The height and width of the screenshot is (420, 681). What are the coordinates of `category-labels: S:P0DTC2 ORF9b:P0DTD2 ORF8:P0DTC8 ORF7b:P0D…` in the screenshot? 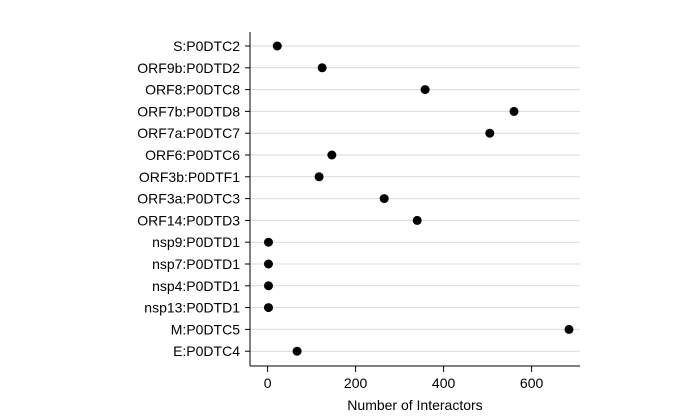 It's located at (188, 198).